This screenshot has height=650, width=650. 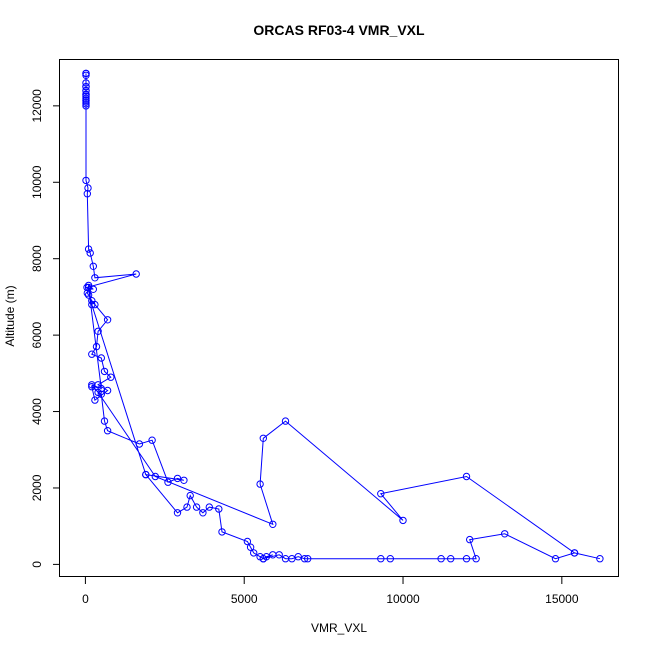 I want to click on y-tick-label: 4000, so click(x=37, y=411).